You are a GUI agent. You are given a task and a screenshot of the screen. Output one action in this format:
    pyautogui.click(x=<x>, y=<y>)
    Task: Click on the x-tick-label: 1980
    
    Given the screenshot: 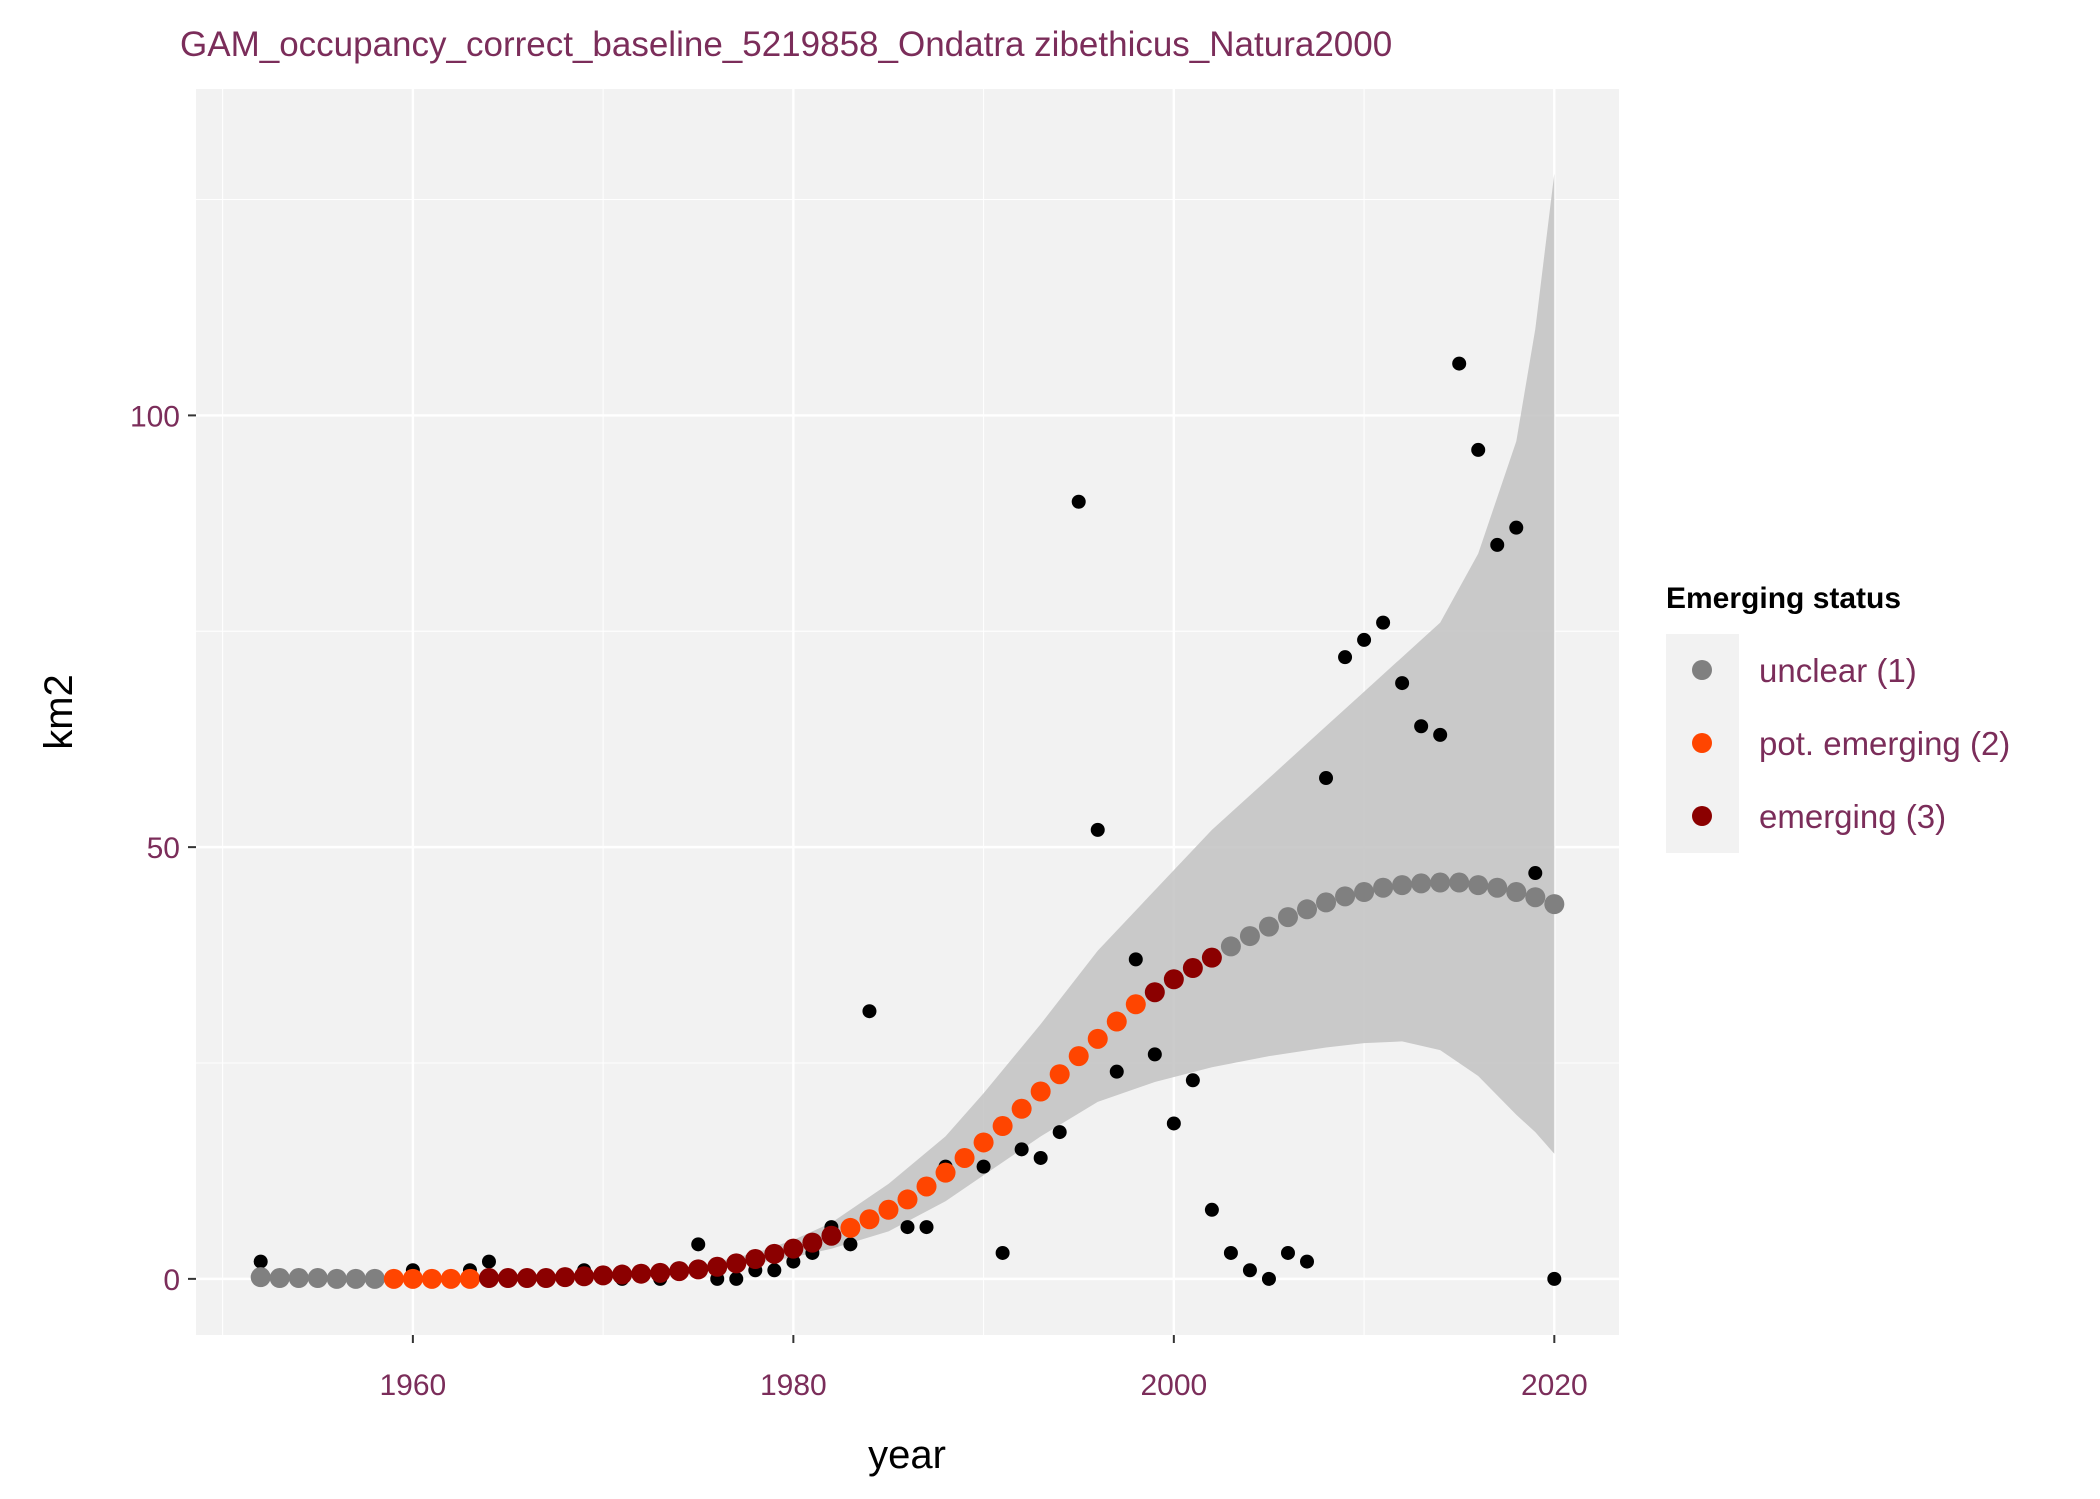 What is the action you would take?
    pyautogui.click(x=793, y=1385)
    